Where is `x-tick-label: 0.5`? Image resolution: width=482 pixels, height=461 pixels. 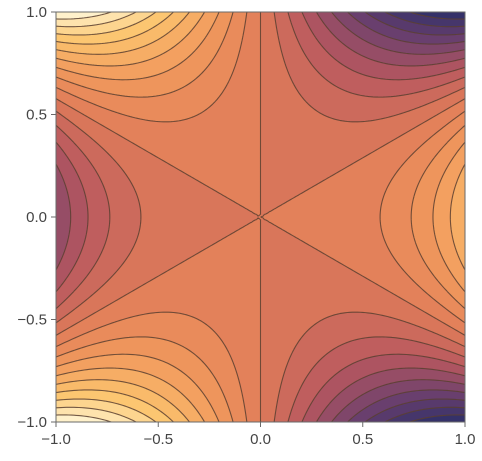
x-tick-label: 0.5 is located at coordinates (362, 439).